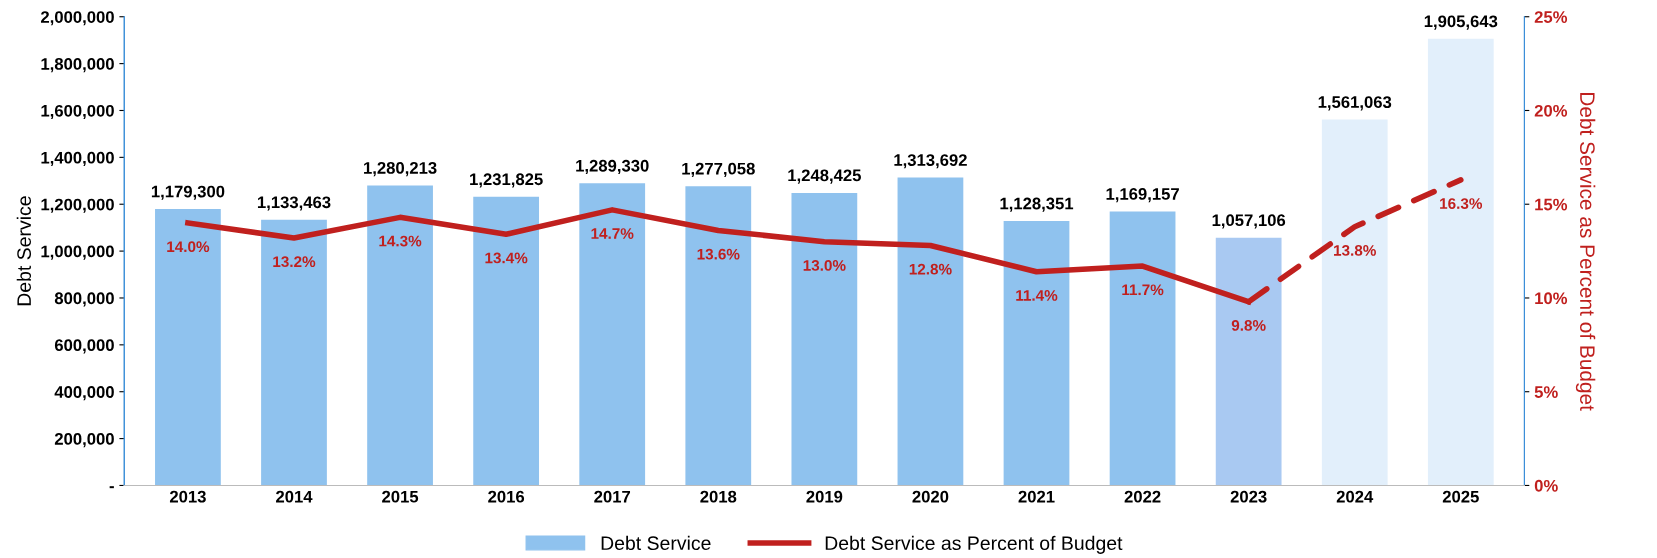 This screenshot has width=1657, height=558. Describe the element at coordinates (1142, 496) in the screenshot. I see `x-tick-label: 2022` at that location.